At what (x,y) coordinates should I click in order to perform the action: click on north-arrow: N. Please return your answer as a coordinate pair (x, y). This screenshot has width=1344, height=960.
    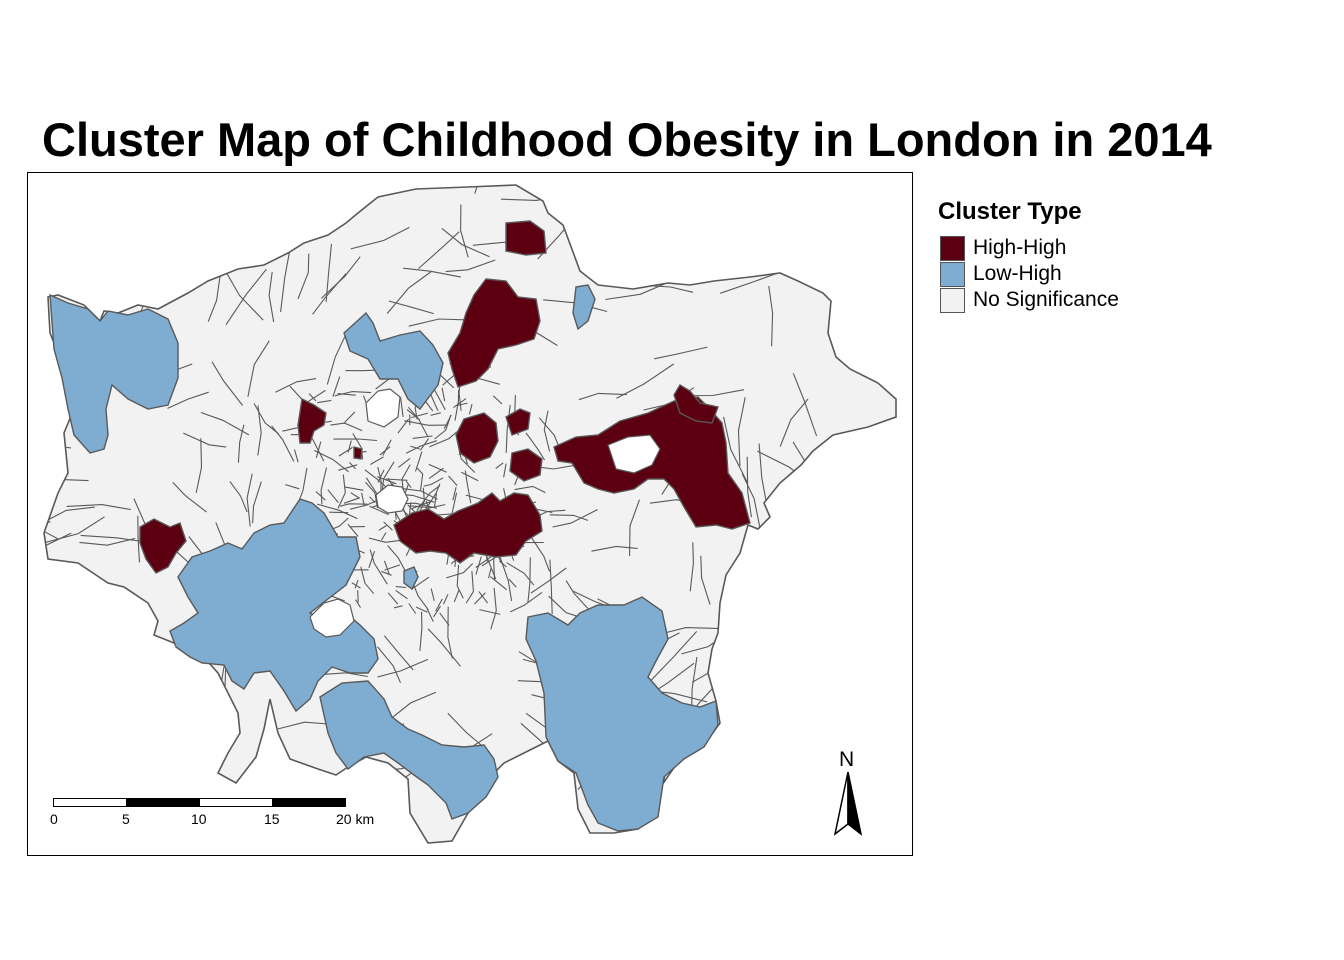
    Looking at the image, I should click on (848, 793).